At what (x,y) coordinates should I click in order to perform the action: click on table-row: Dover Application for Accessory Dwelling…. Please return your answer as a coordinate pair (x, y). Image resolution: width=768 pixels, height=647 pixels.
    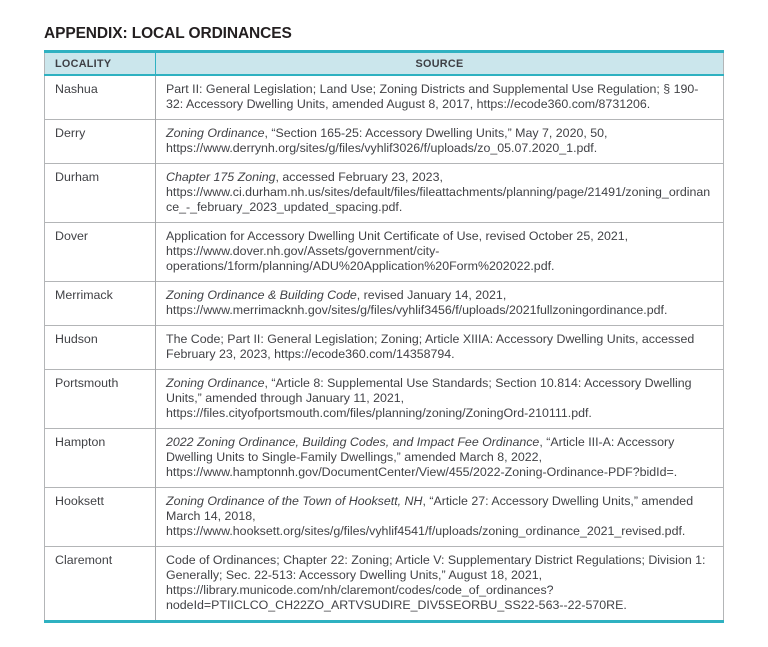
    Looking at the image, I should click on (384, 252).